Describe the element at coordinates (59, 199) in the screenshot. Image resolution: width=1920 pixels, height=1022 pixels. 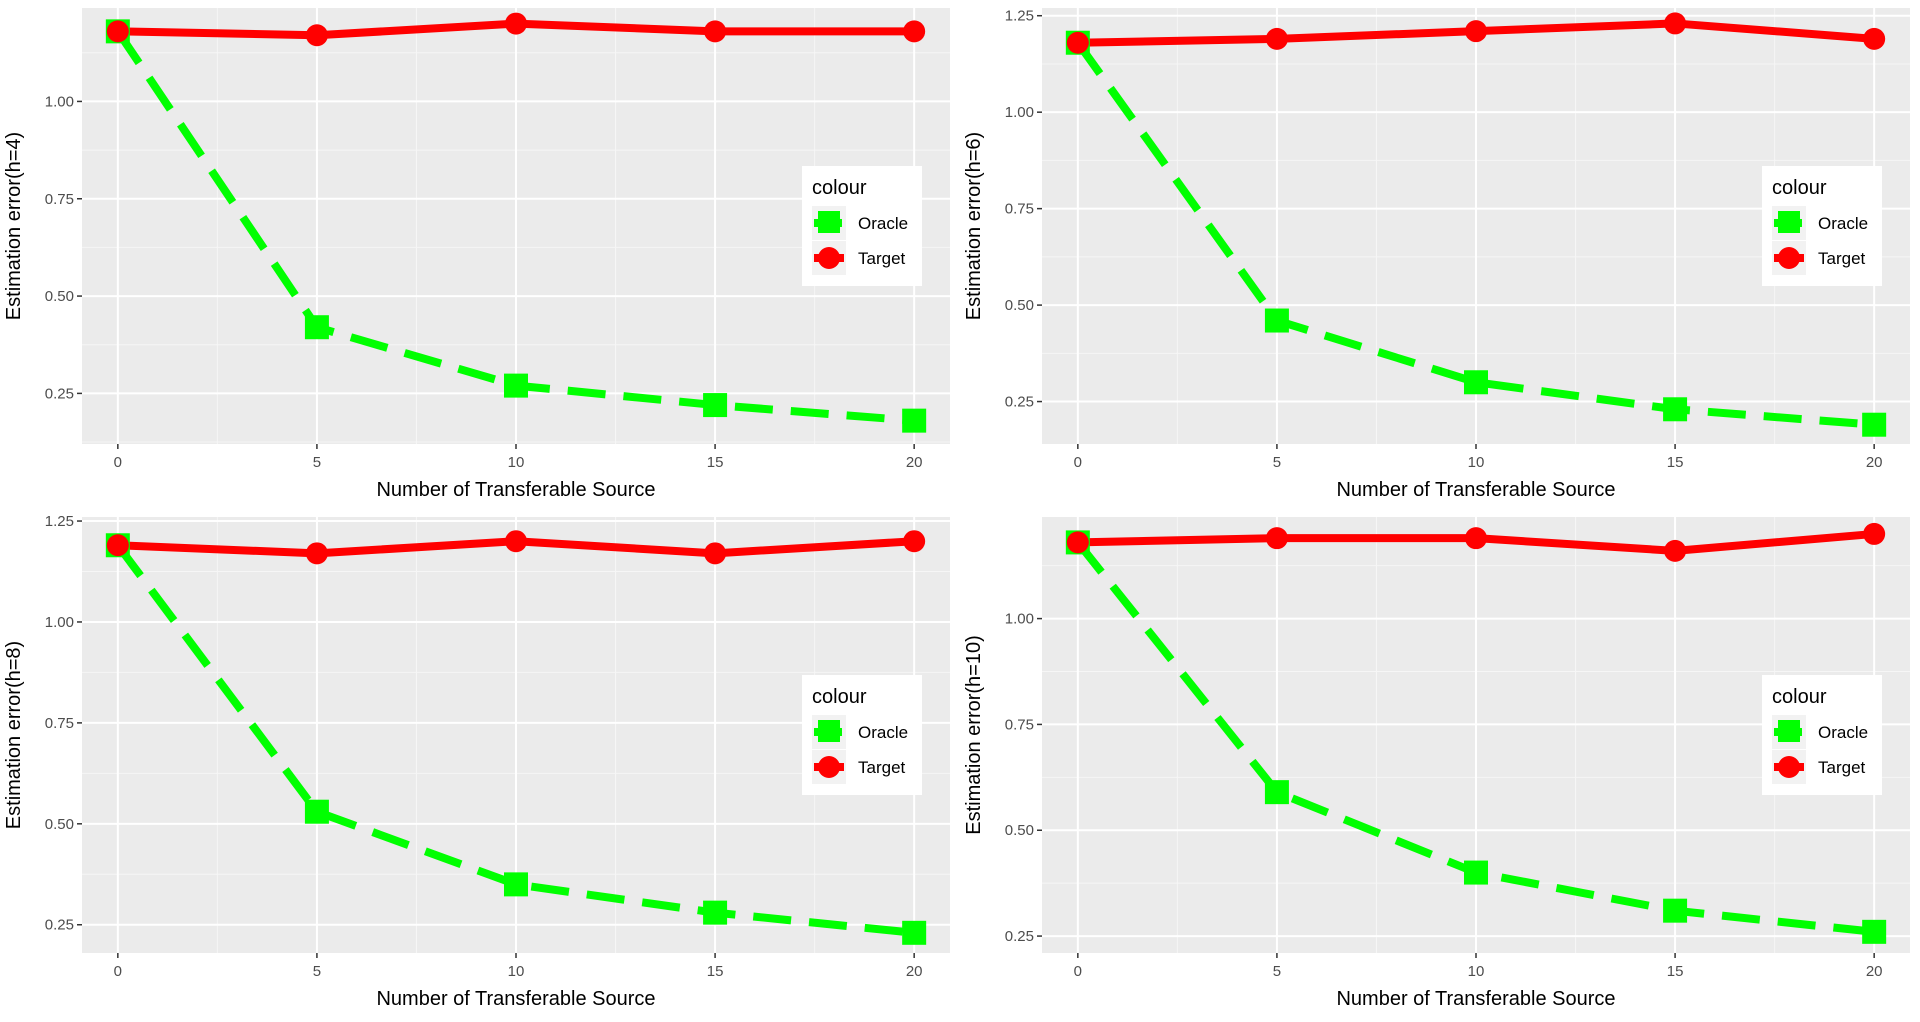
I see `chart-1-ytick-label: 0.75` at that location.